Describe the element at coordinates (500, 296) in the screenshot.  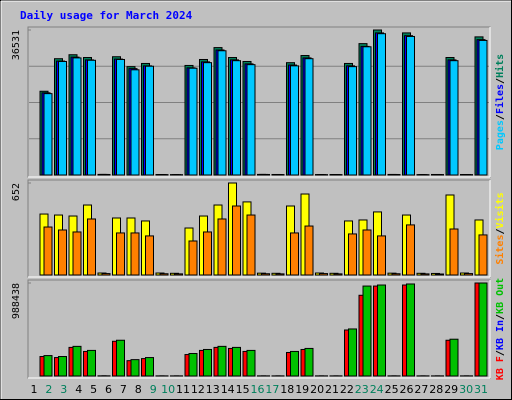
I see `legend-entry: KB Out` at that location.